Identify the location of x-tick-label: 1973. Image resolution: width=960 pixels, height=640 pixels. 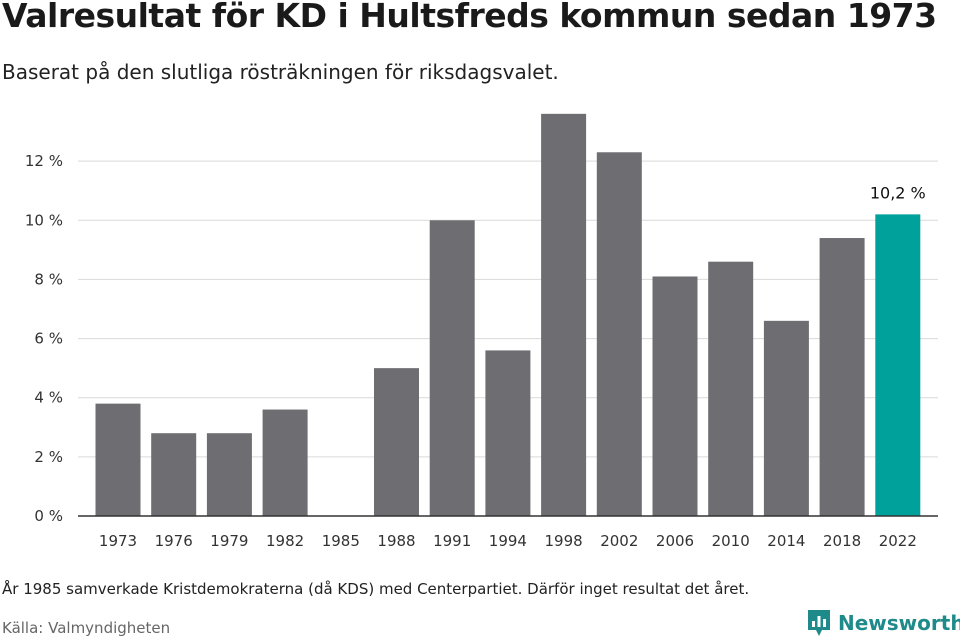
(118, 541).